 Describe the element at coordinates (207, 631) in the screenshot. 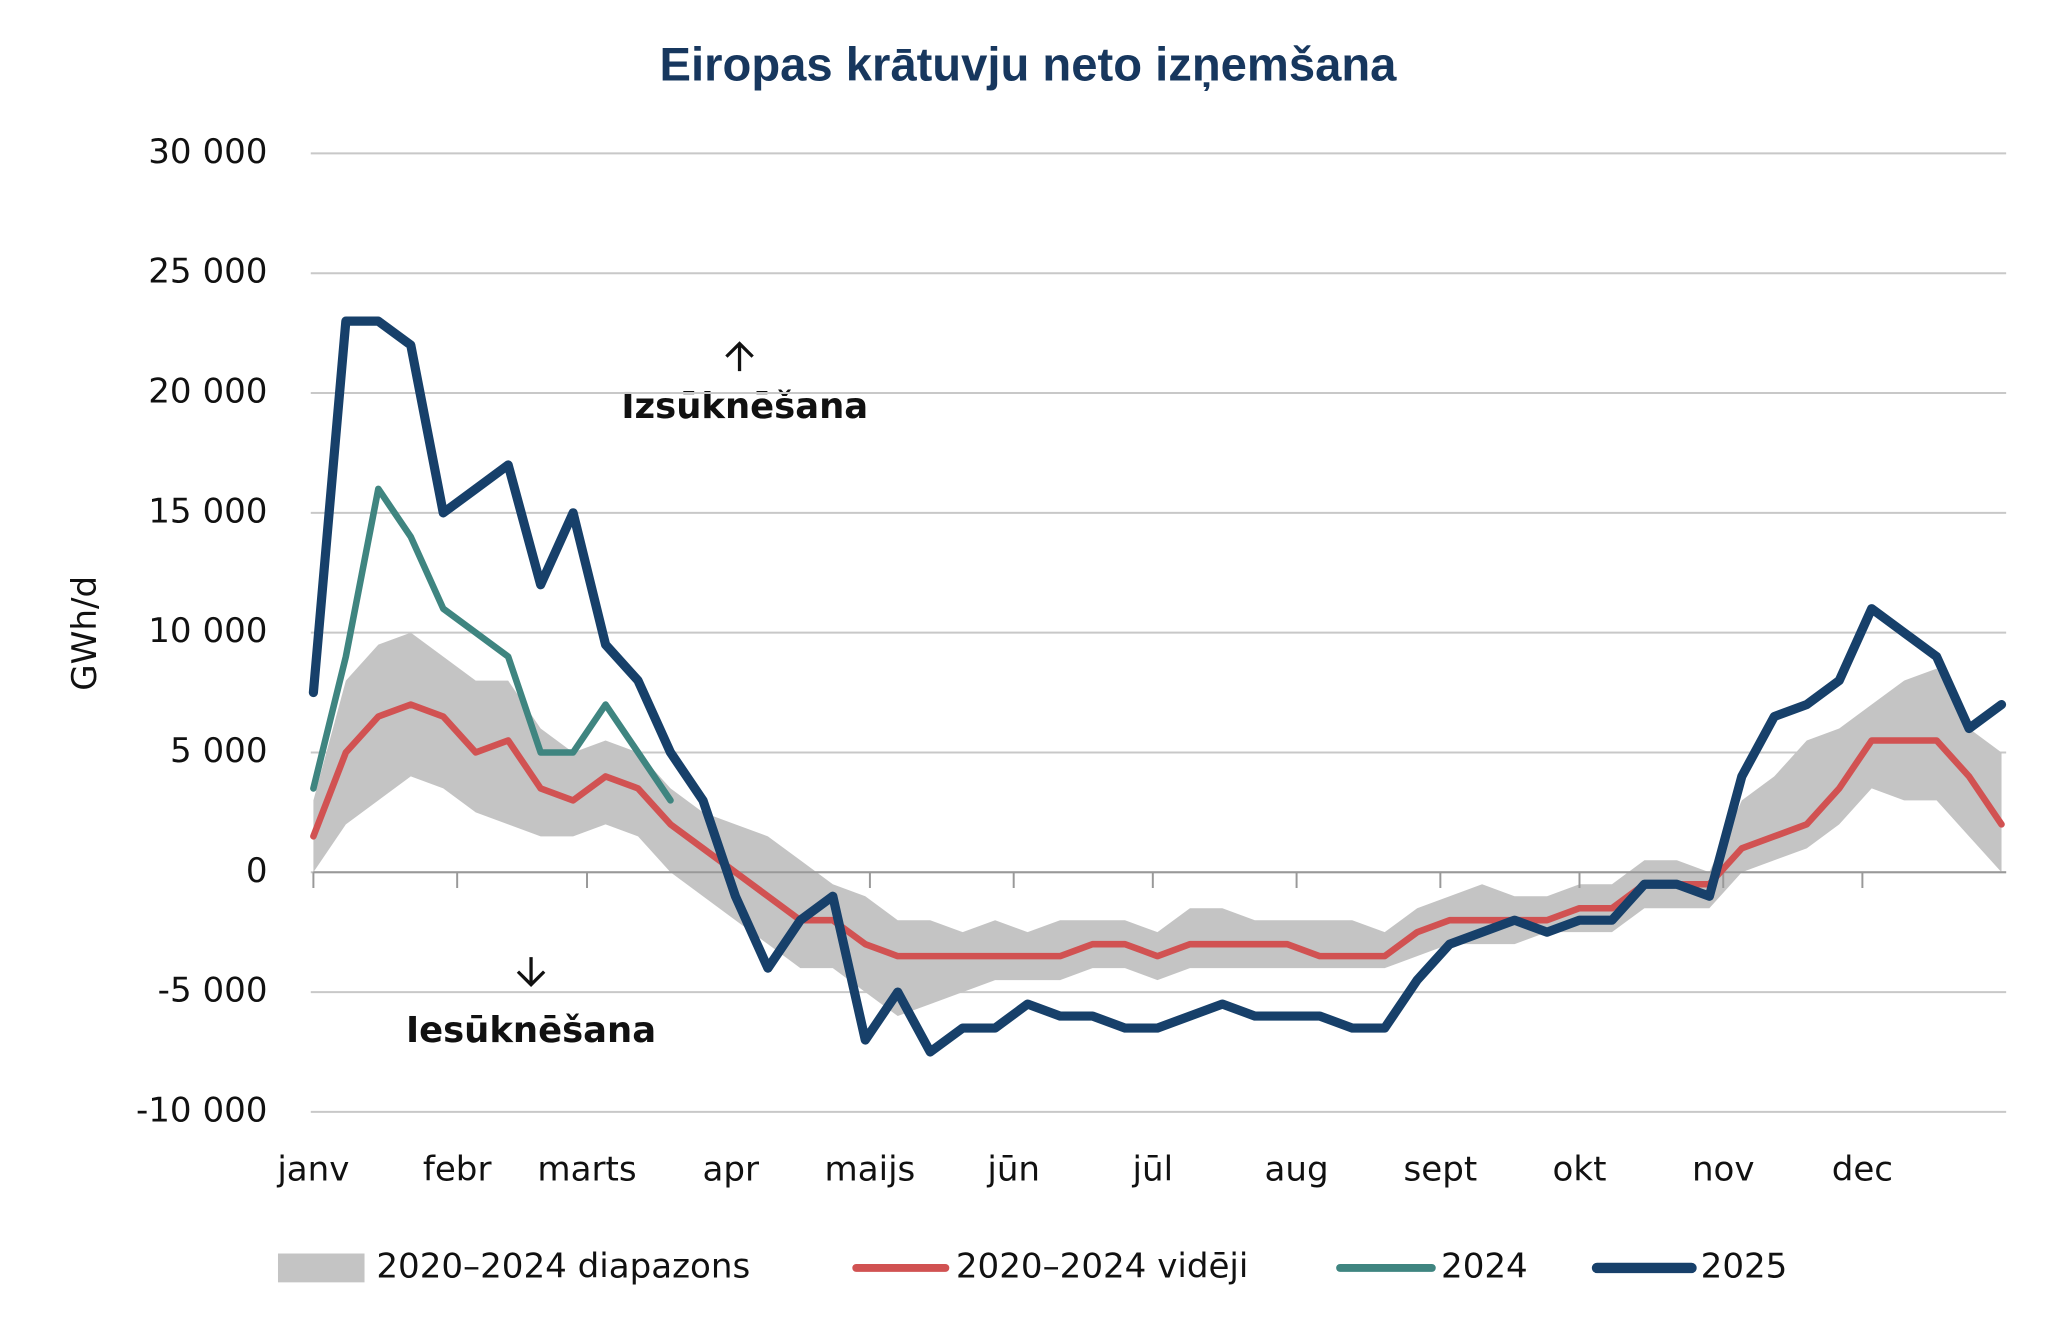

I see `y-tick-label: 10 000` at that location.